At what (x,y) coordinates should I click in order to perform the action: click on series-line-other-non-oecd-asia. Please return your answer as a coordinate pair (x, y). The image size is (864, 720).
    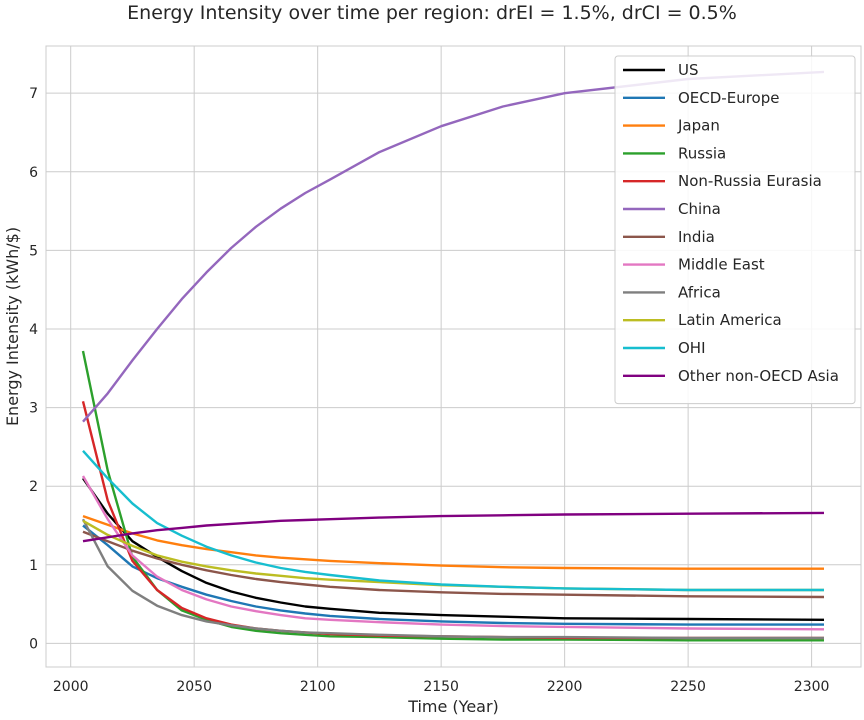
    Looking at the image, I should click on (453, 527).